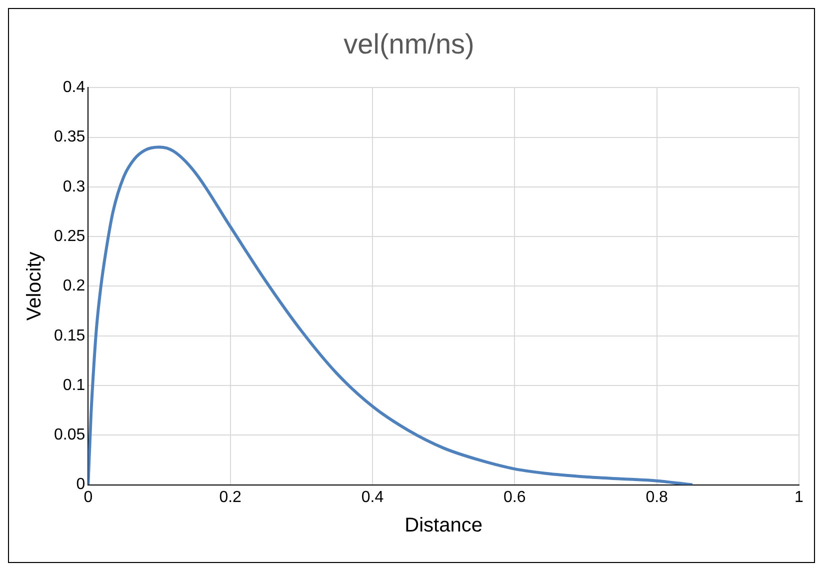 The image size is (825, 573). Describe the element at coordinates (74, 187) in the screenshot. I see `y-tick-label: 0.3` at that location.